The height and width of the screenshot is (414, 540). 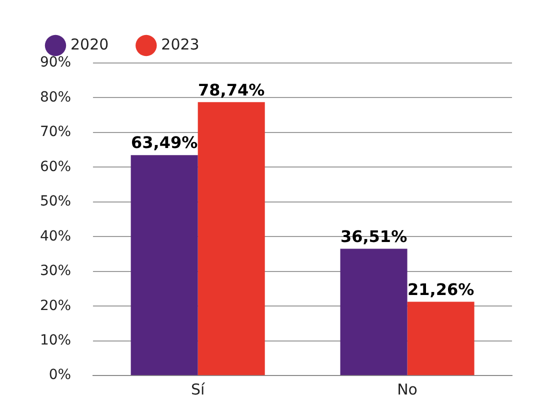 What do you see at coordinates (198, 389) in the screenshot?
I see `x-tick-label: Sí` at bounding box center [198, 389].